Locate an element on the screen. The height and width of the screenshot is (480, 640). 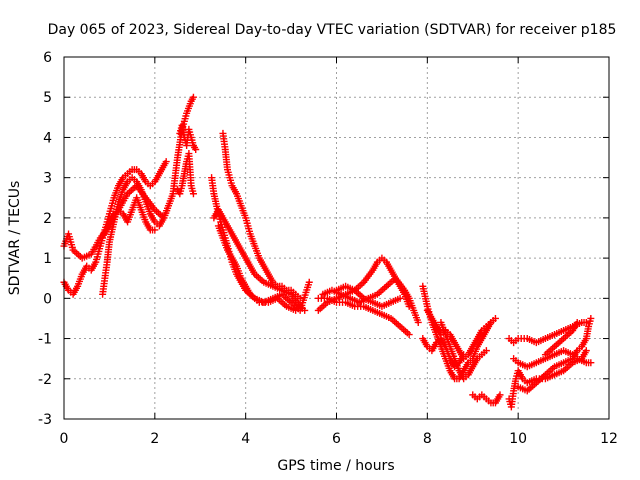
series-track-x is located at coordinates (561, 338).